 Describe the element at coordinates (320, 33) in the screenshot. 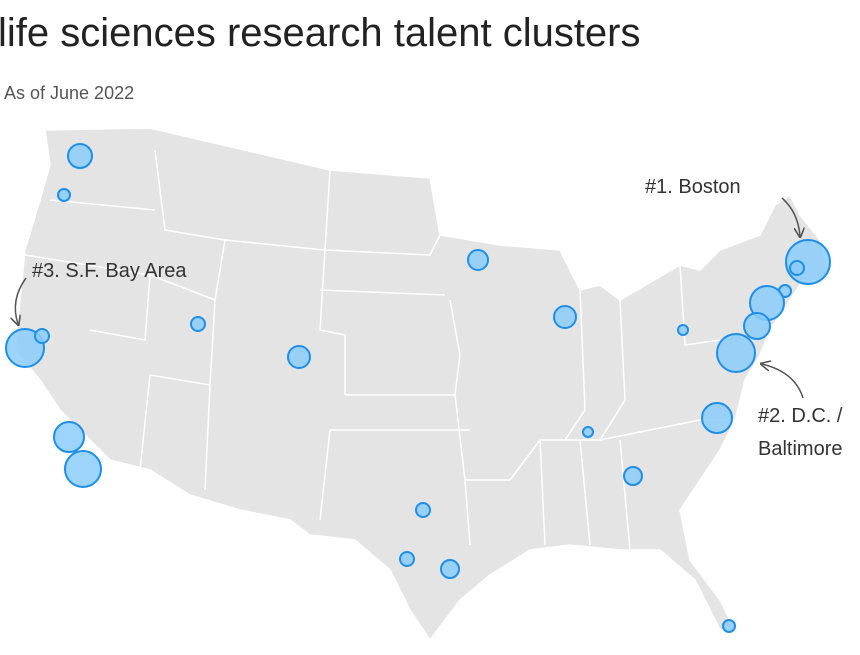

I see `title: life sciences research talent clusters` at that location.